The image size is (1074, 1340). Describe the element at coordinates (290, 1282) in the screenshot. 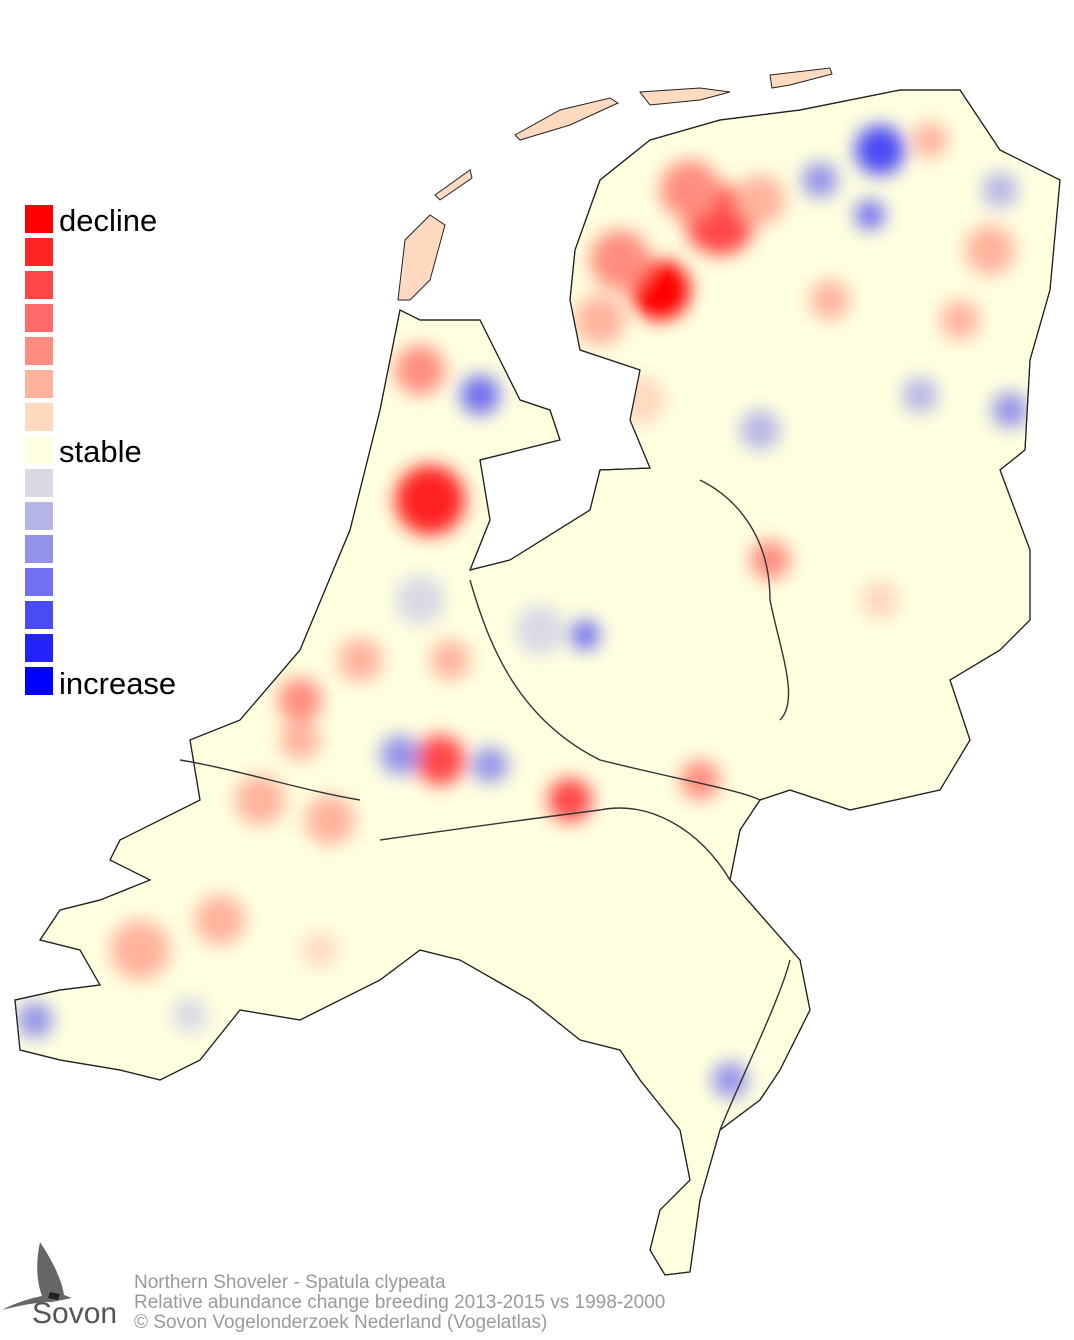

I see `species-title: Northern Shoveler - Spatula clypeata` at that location.